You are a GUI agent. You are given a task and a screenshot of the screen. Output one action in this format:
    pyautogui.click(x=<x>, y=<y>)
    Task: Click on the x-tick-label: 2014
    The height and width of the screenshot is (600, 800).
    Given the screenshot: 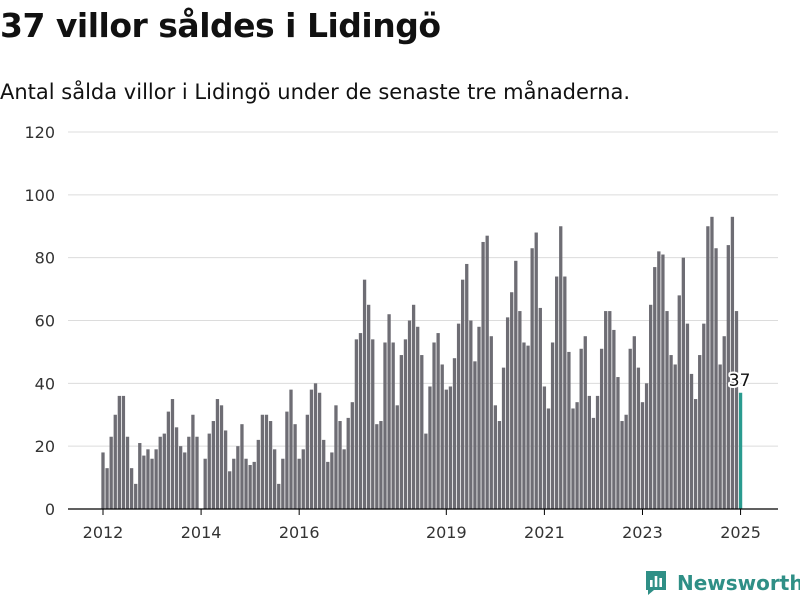 What is the action you would take?
    pyautogui.click(x=201, y=532)
    